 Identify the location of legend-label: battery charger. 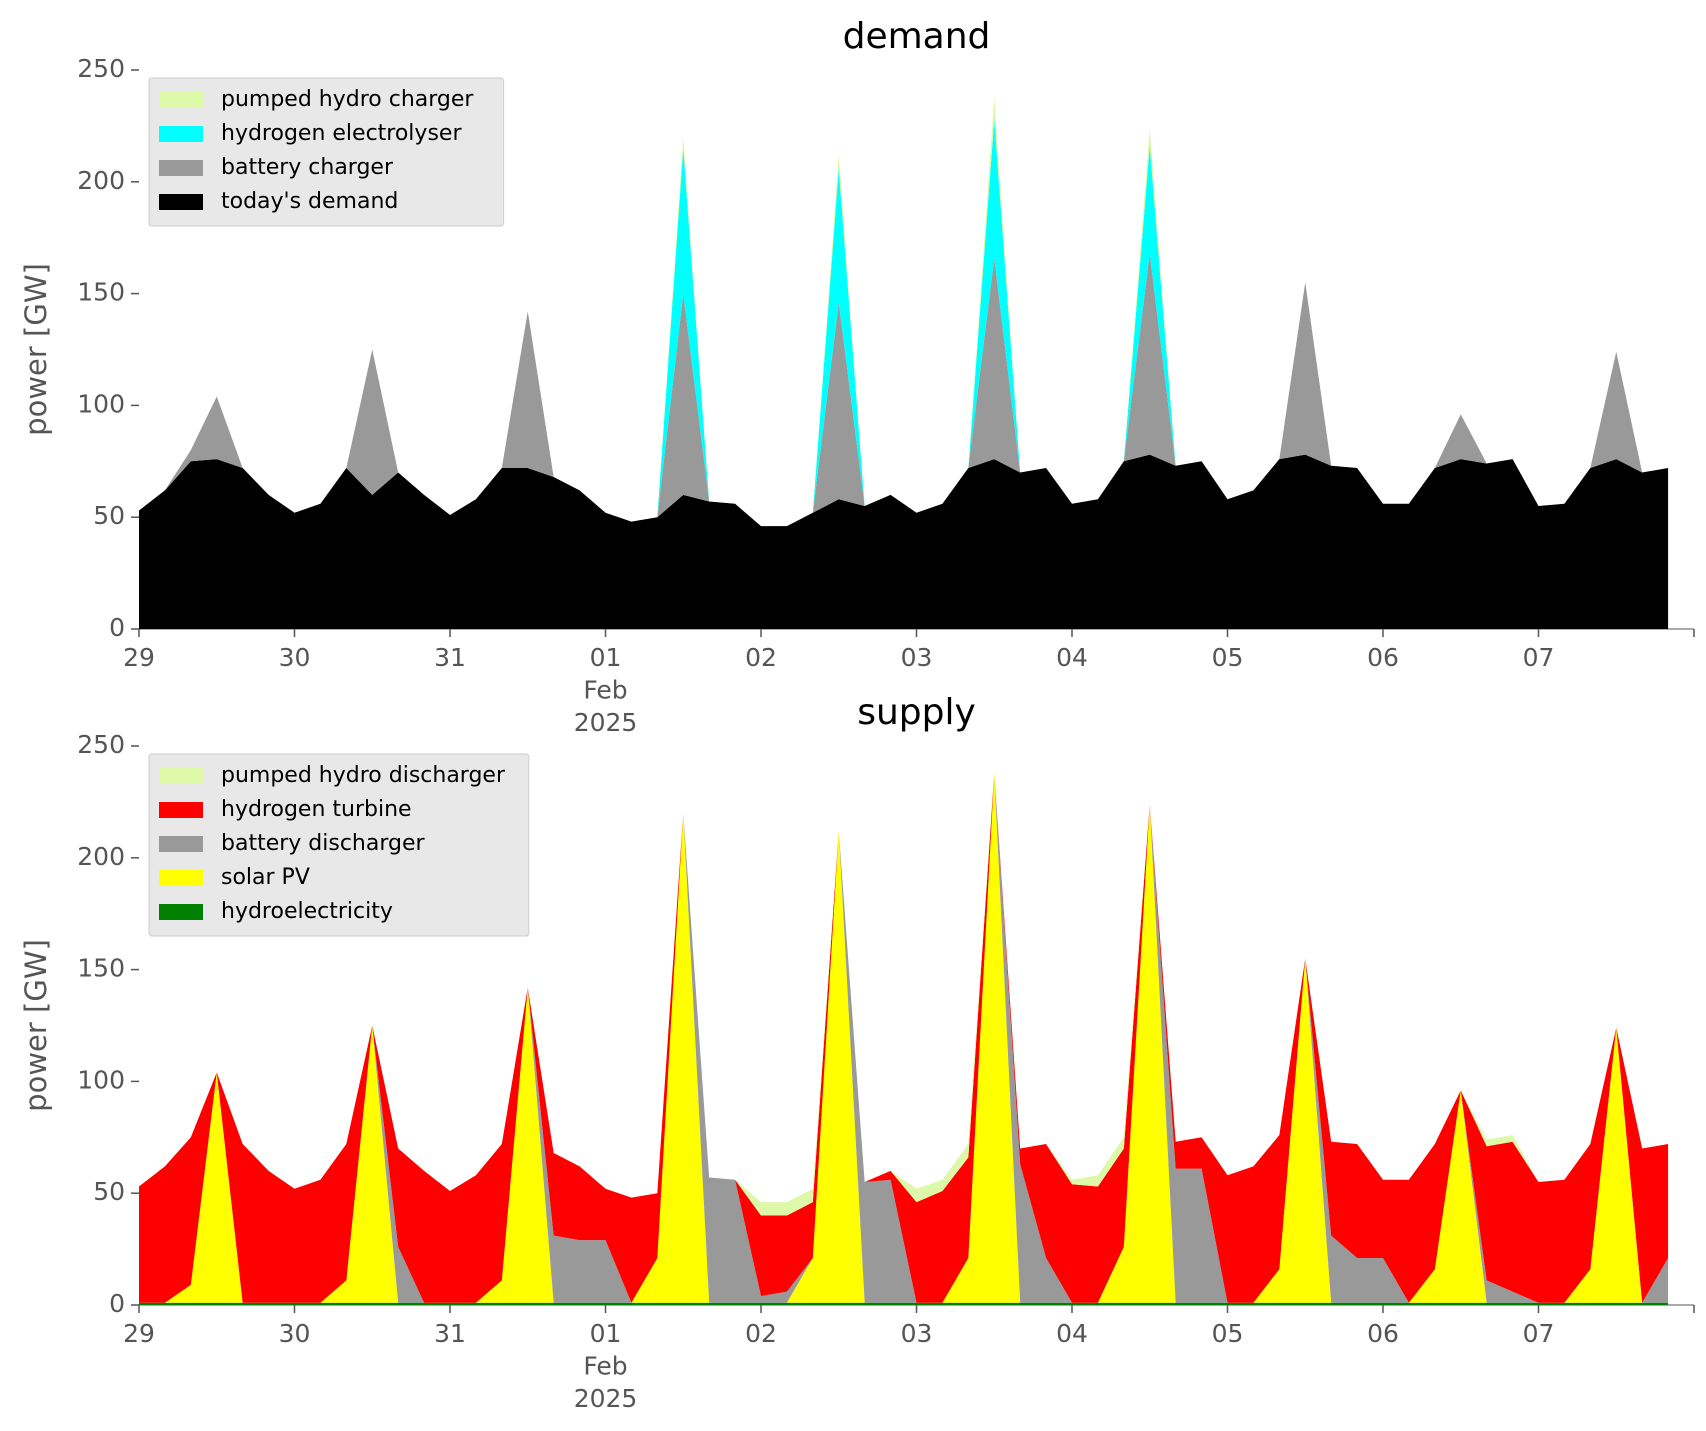
(307, 167).